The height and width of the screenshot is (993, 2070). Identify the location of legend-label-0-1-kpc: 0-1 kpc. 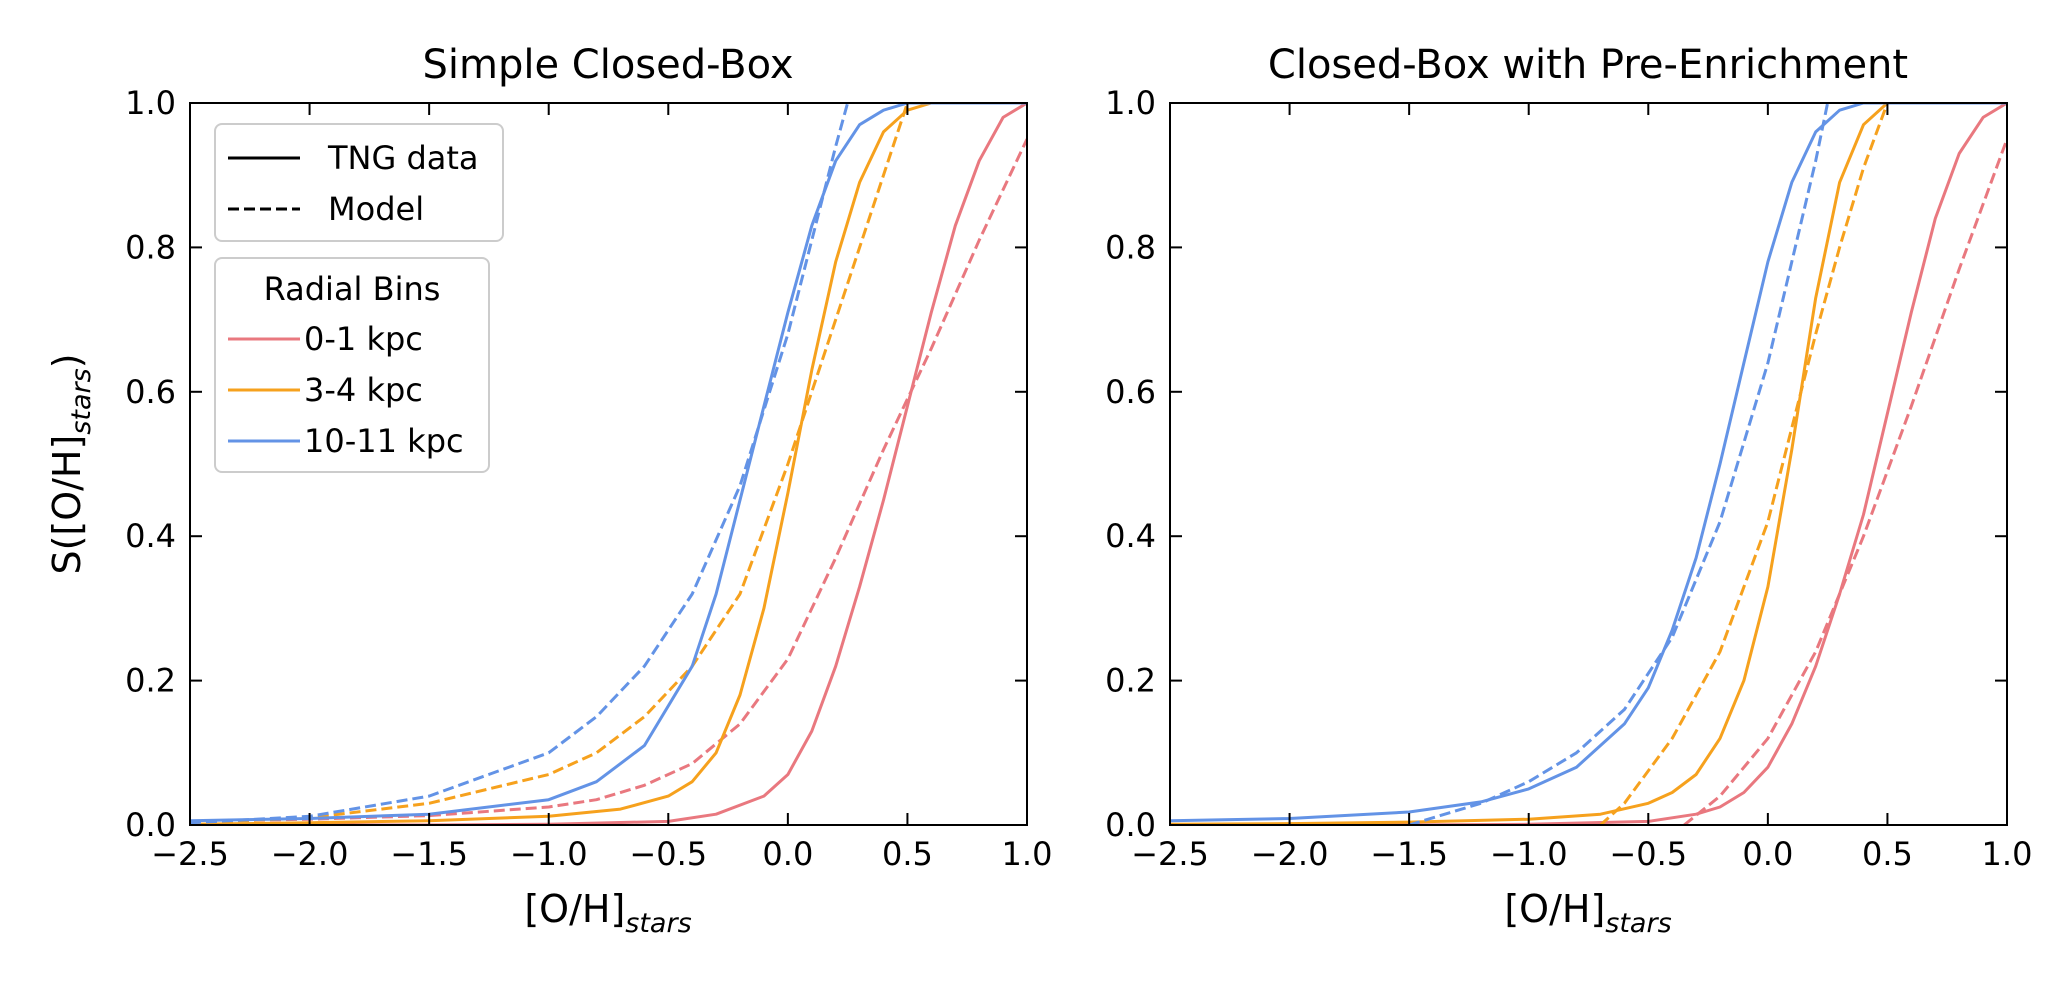
(363, 339).